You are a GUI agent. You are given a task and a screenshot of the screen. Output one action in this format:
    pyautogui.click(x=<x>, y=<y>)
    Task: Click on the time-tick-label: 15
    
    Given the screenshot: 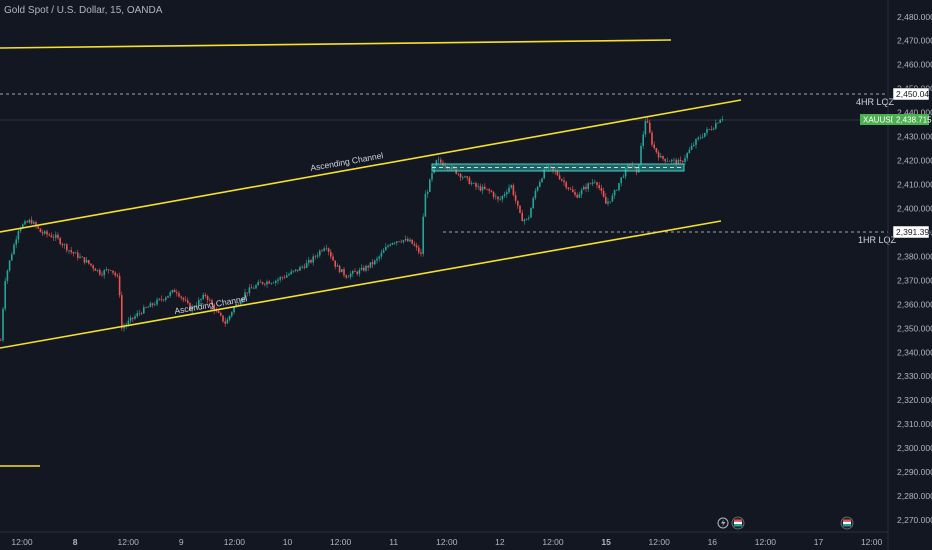 What is the action you would take?
    pyautogui.click(x=606, y=542)
    